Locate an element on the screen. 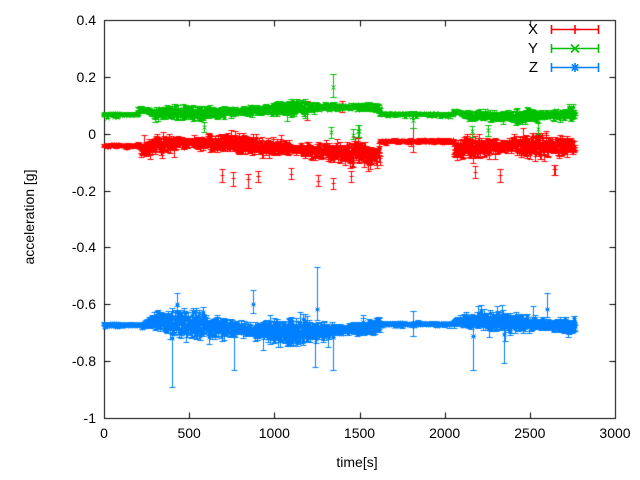  y-tick-label: 0.2 is located at coordinates (86, 76).